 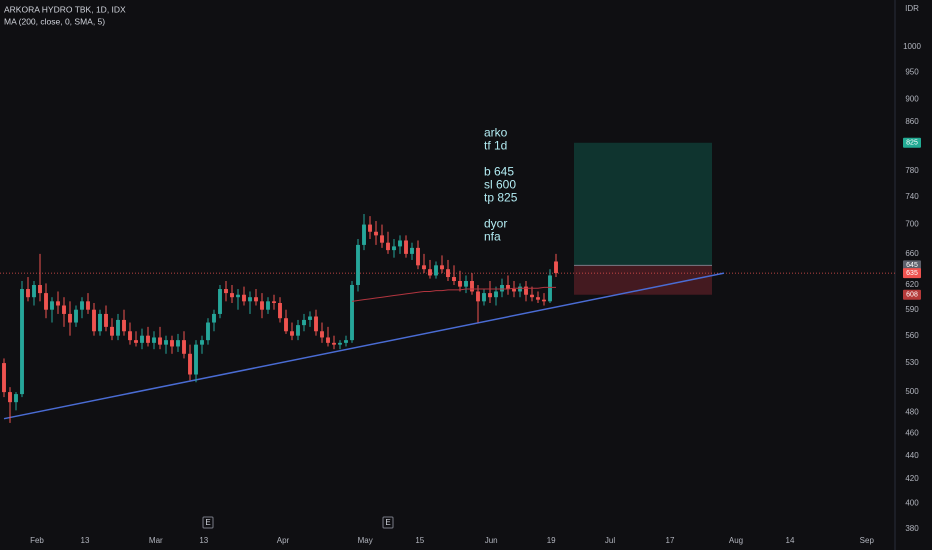 What do you see at coordinates (491, 540) in the screenshot?
I see `x-tick-label: Jun` at bounding box center [491, 540].